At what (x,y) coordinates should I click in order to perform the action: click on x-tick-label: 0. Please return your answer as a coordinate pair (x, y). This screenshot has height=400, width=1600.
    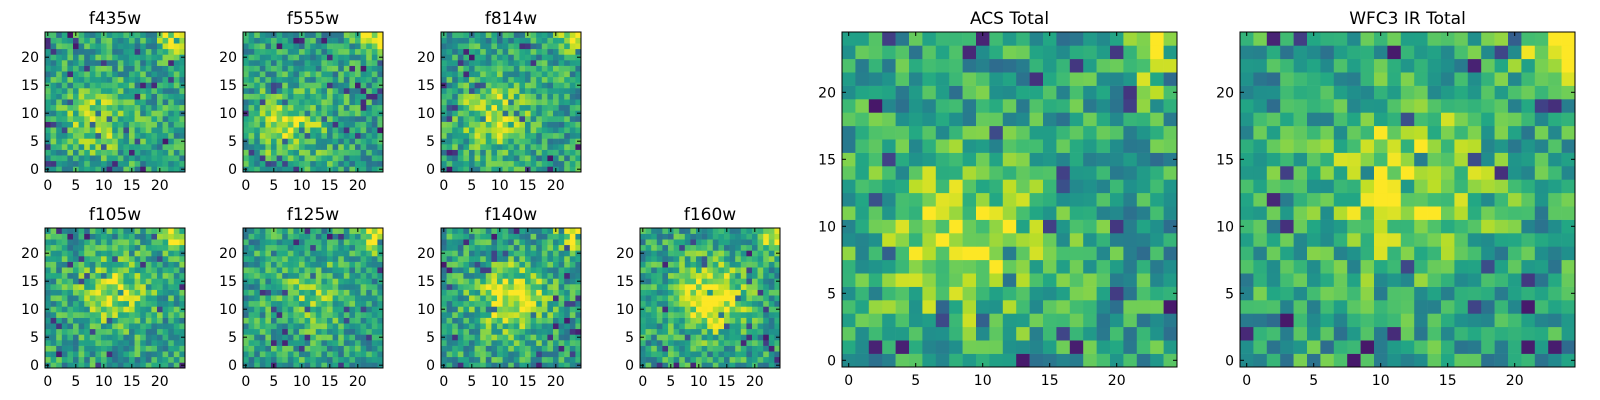
    Looking at the image, I should click on (443, 186).